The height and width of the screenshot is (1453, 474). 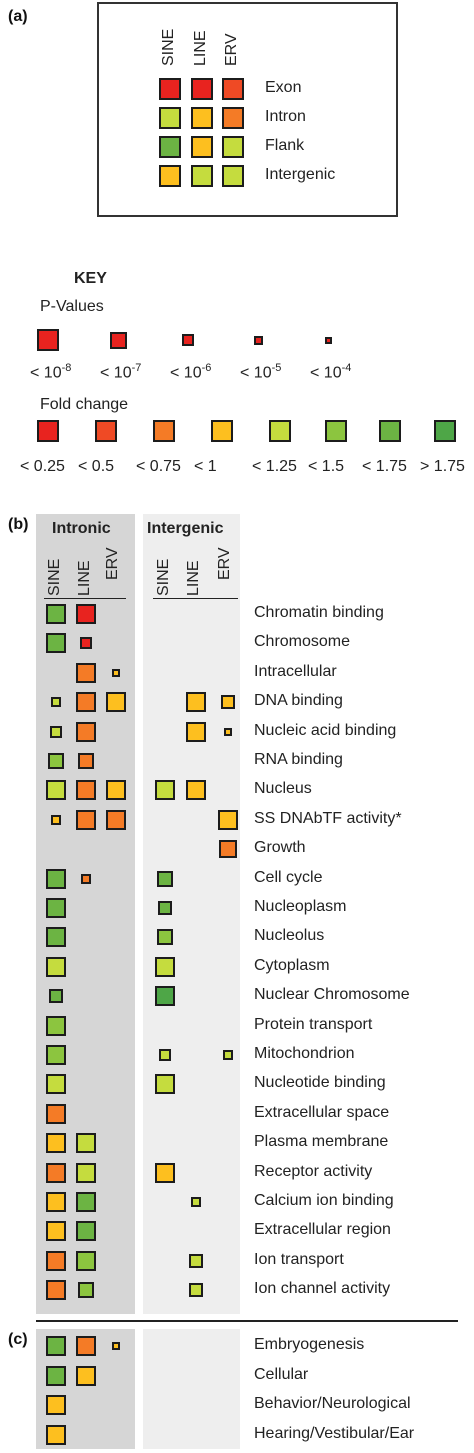 I want to click on panel-c-intergenic-background, so click(x=191, y=1389).